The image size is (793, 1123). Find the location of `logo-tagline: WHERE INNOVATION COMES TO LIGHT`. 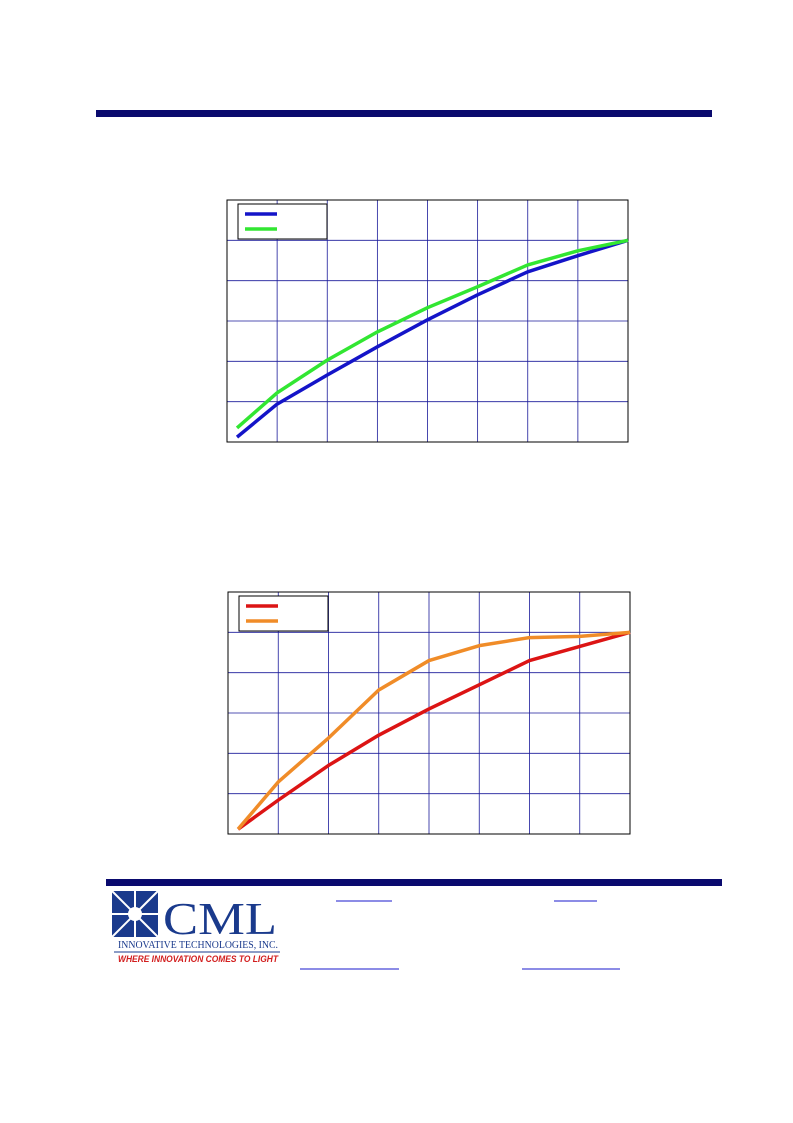

logo-tagline: WHERE INNOVATION COMES TO LIGHT is located at coordinates (198, 959).